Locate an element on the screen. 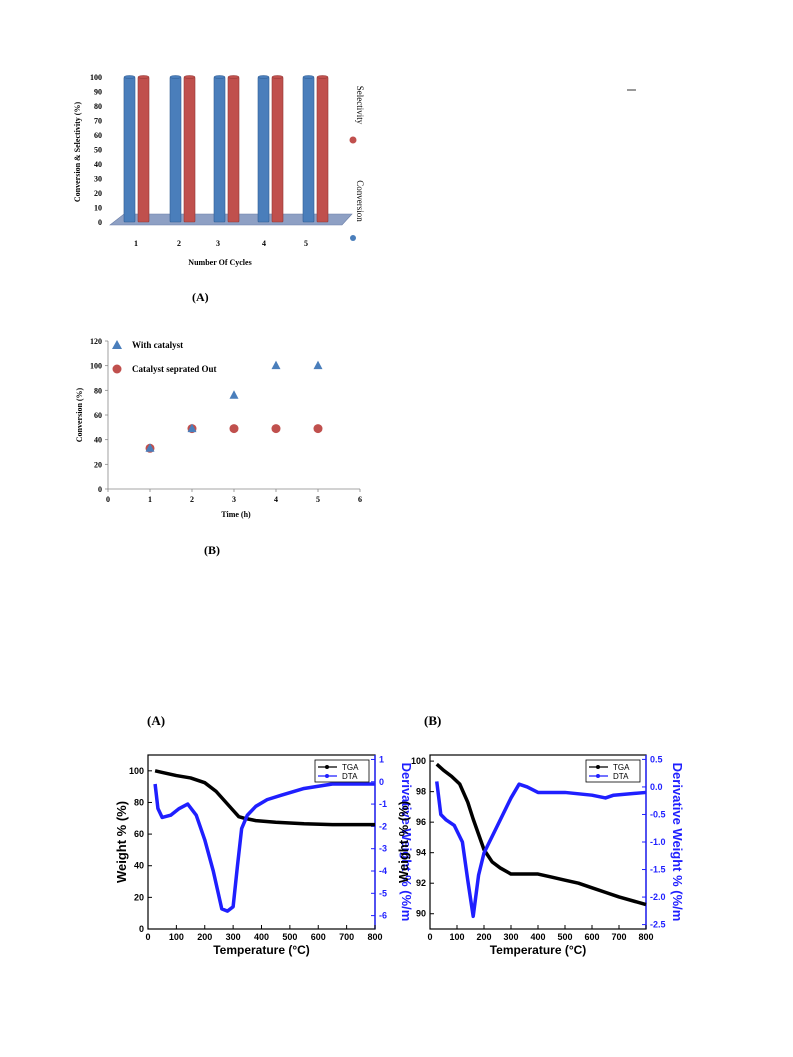  bar-legend: Selectivity Conversion is located at coordinates (357, 163).